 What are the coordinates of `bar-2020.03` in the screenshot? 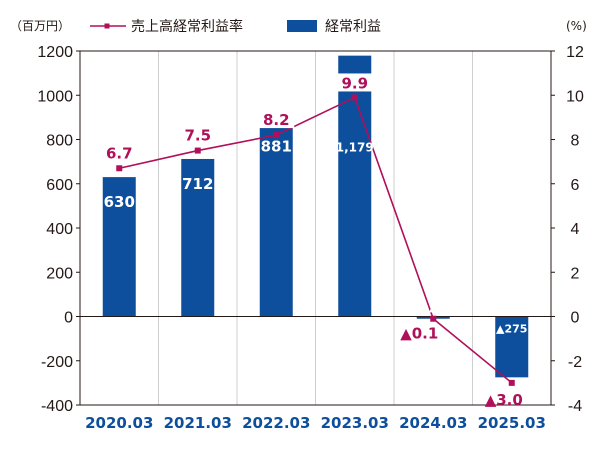 It's located at (119, 247).